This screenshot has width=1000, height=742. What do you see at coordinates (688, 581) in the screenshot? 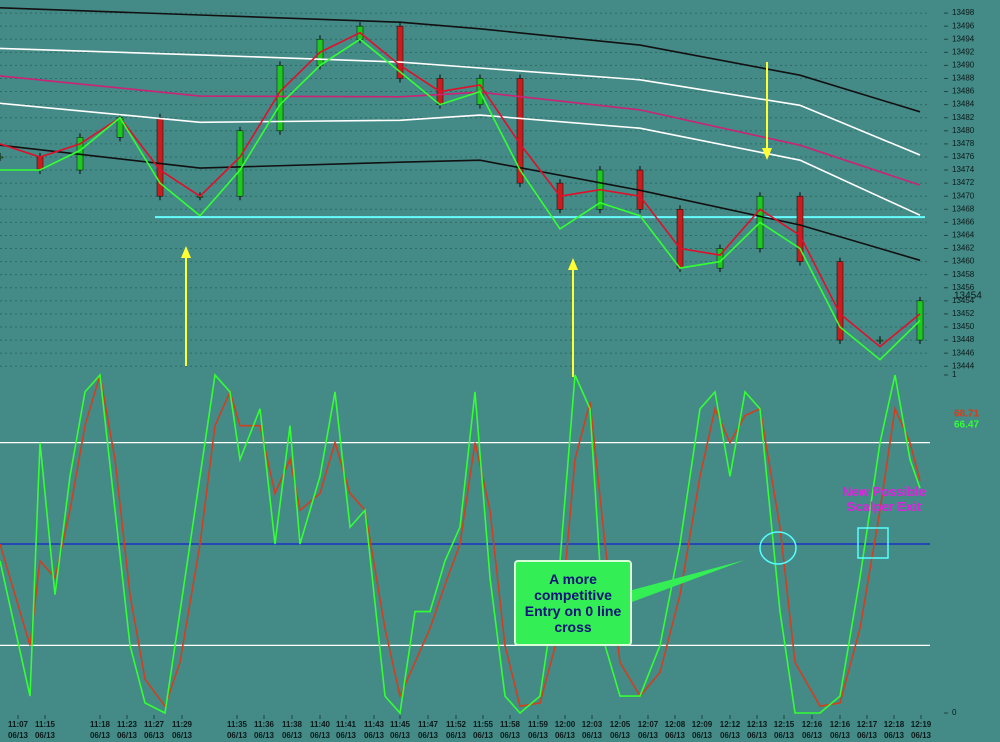
I see `callout-pointer` at bounding box center [688, 581].